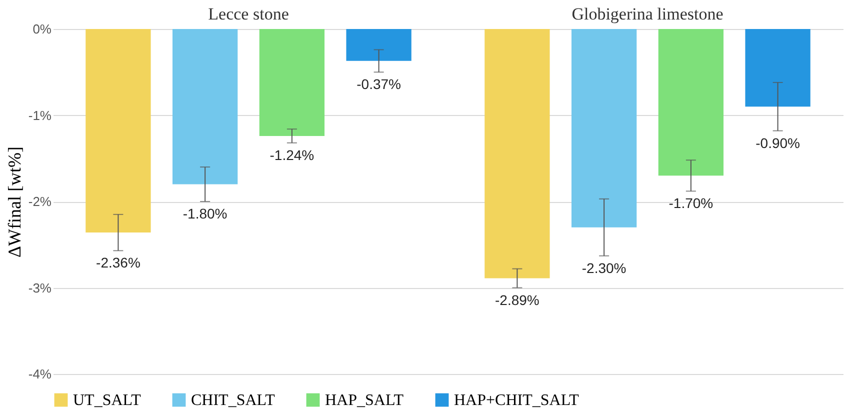 This screenshot has width=848, height=413. What do you see at coordinates (778, 142) in the screenshot?
I see `data-label: -0.90%` at bounding box center [778, 142].